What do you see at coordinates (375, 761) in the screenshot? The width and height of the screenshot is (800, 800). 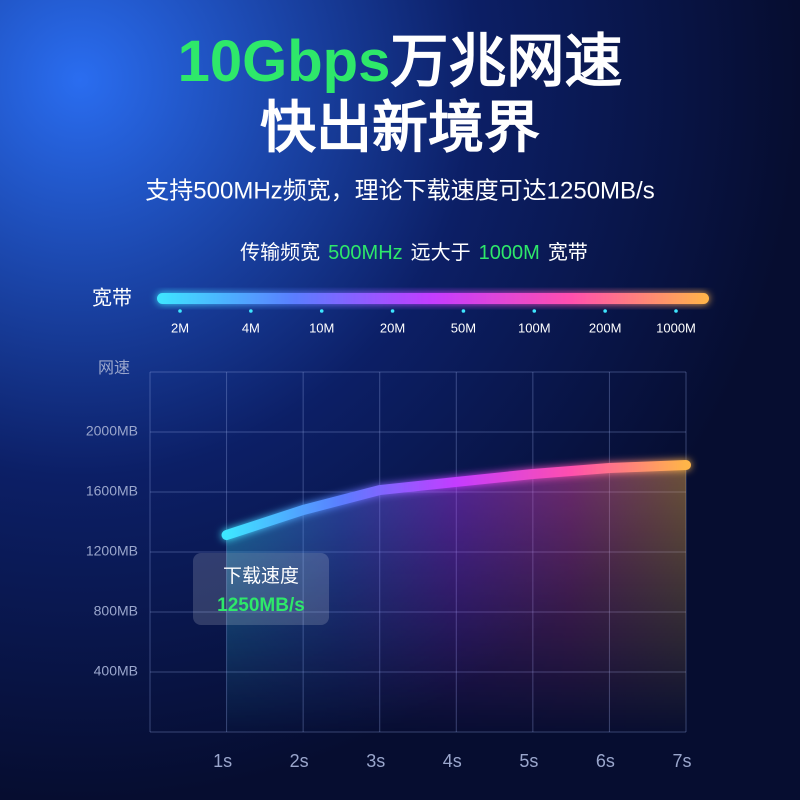 I see `x-tick-label: 3s` at bounding box center [375, 761].